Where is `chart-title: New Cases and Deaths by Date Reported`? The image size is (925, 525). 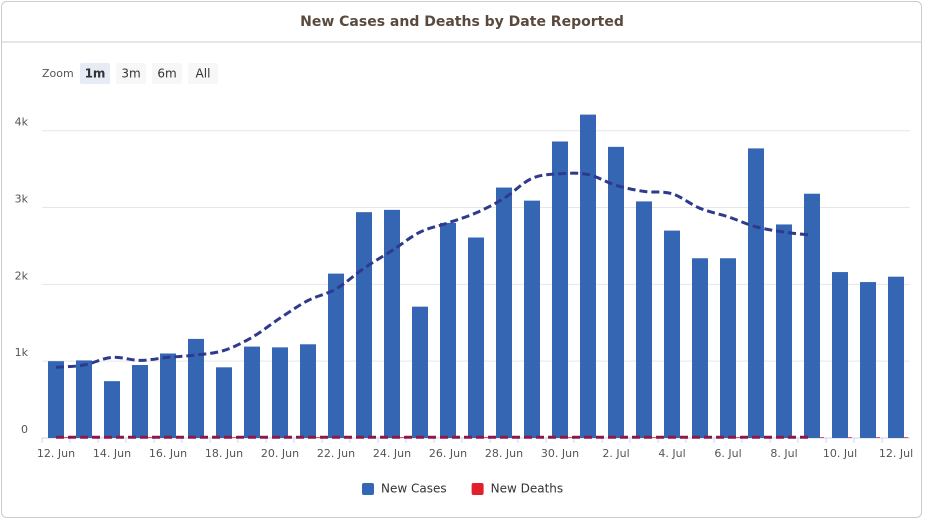 chart-title: New Cases and Deaths by Date Reported is located at coordinates (462, 22).